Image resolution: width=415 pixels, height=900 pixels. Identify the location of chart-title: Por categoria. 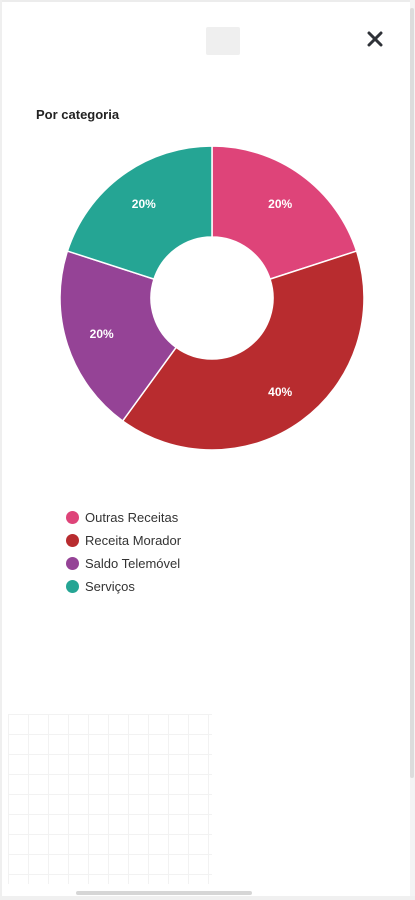
(78, 114).